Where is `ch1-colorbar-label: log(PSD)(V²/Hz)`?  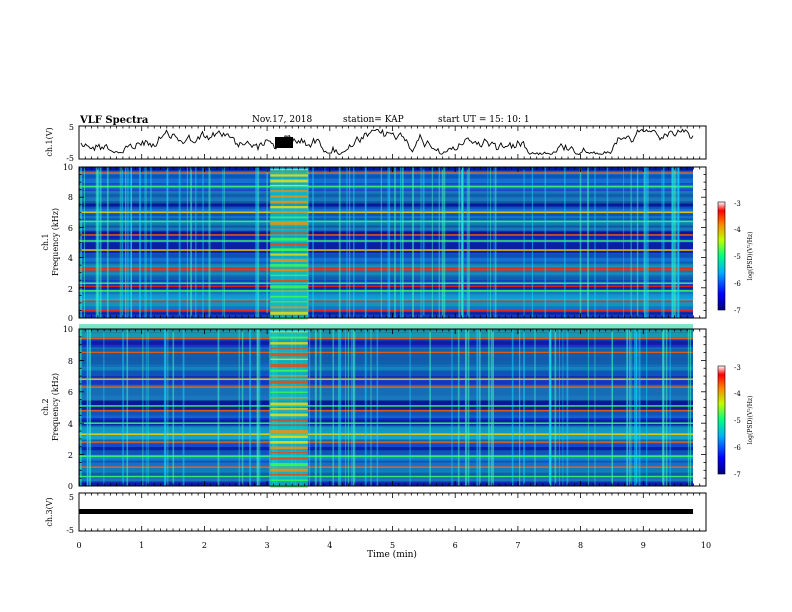
ch1-colorbar-label: log(PSD)(V²/Hz) is located at coordinates (750, 256).